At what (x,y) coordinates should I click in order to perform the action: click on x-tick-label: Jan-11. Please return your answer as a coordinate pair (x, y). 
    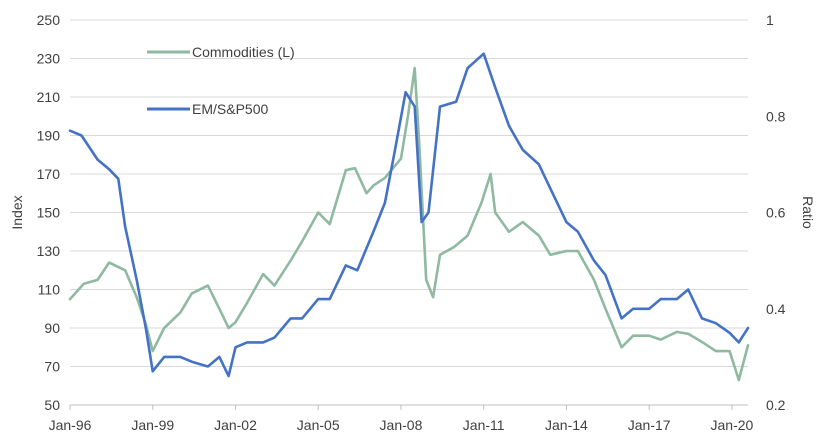
    Looking at the image, I should click on (484, 425).